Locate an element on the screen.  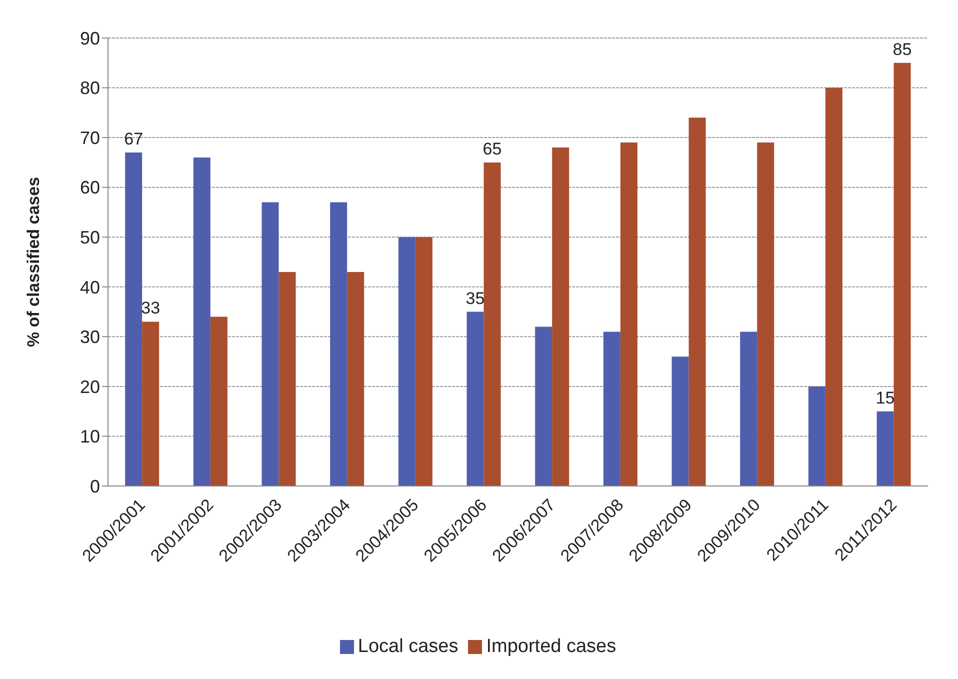
y-tick-label: 70 is located at coordinates (90, 138).